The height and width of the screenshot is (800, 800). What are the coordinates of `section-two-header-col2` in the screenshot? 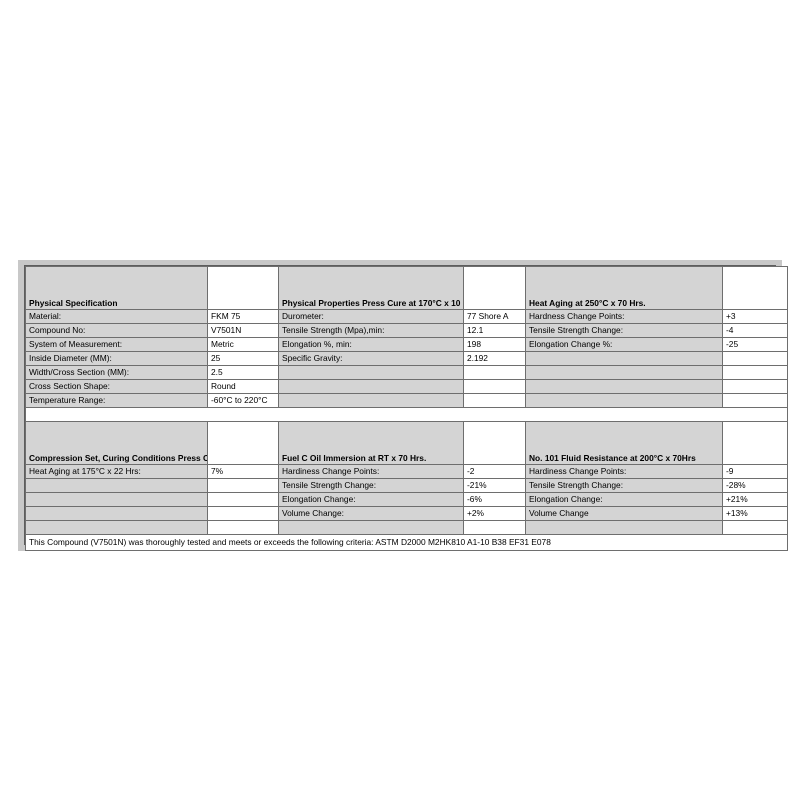 It's located at (243, 443).